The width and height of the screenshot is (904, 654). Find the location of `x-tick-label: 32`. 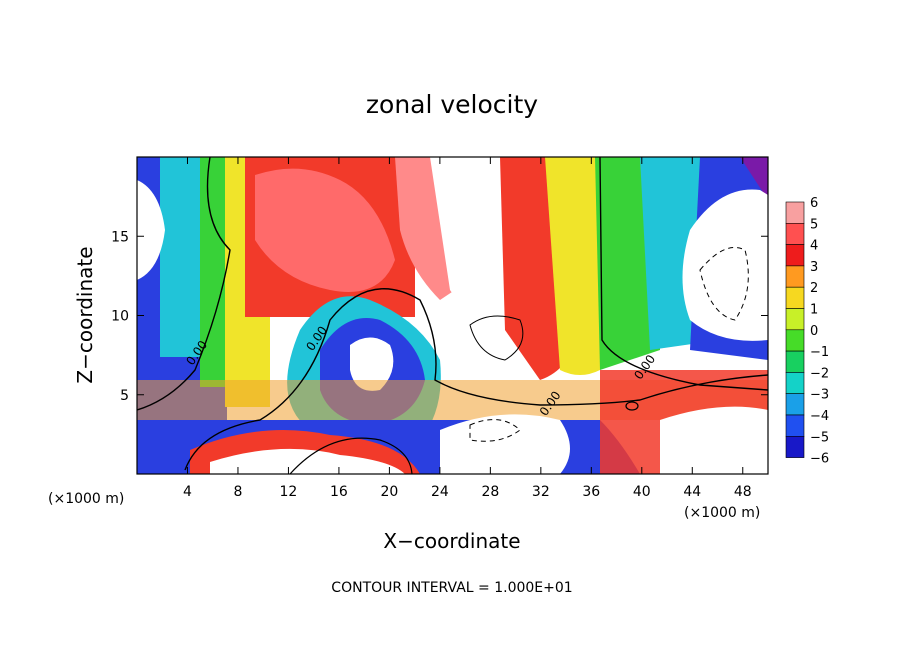

x-tick-label: 32 is located at coordinates (541, 492).